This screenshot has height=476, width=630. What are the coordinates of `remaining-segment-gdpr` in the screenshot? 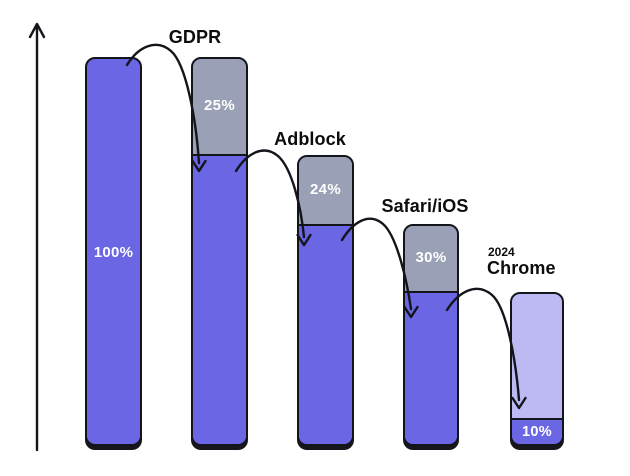 It's located at (219, 300).